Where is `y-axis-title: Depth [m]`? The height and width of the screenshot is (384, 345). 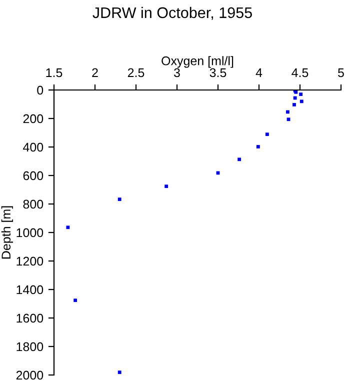
y-axis-title: Depth [m] is located at coordinates (7, 232).